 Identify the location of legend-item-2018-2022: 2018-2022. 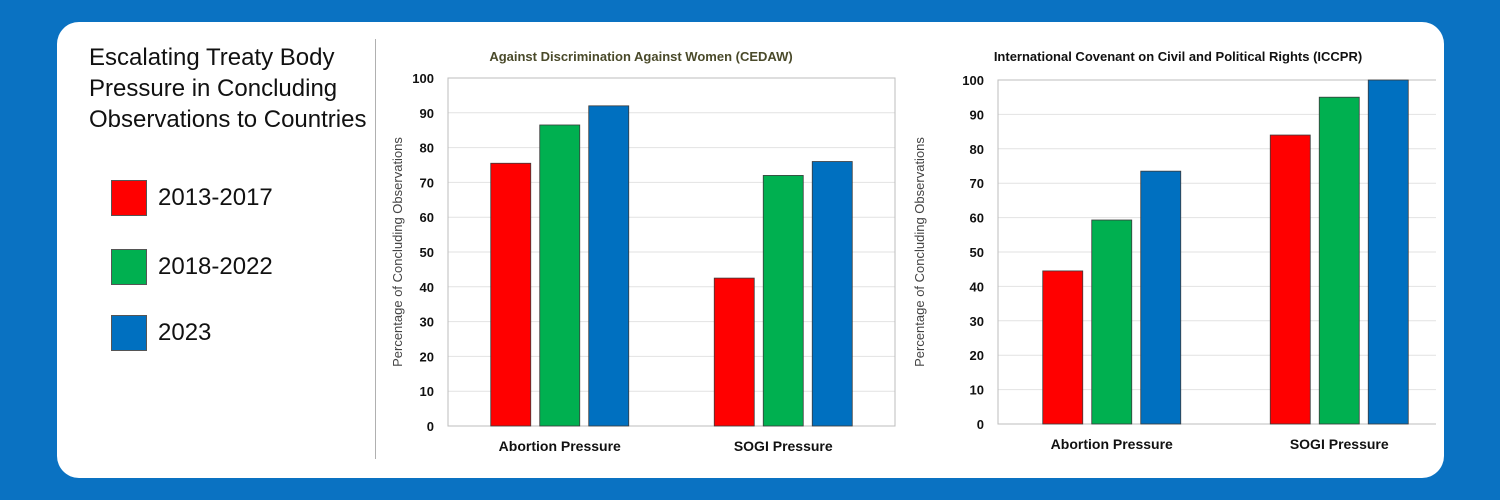
(221, 269).